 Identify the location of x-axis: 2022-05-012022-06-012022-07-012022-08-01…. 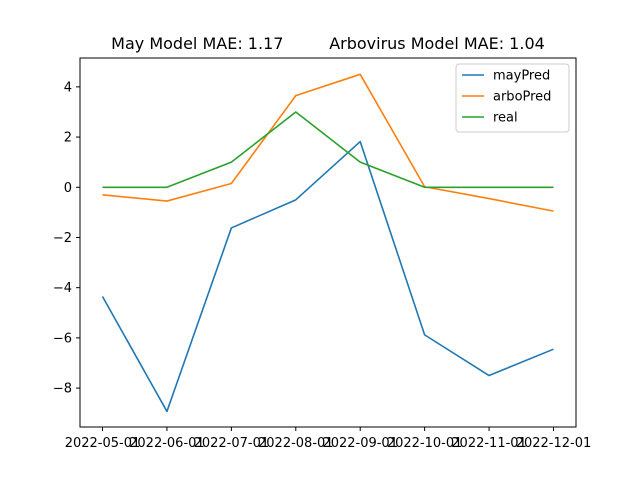
(328, 439).